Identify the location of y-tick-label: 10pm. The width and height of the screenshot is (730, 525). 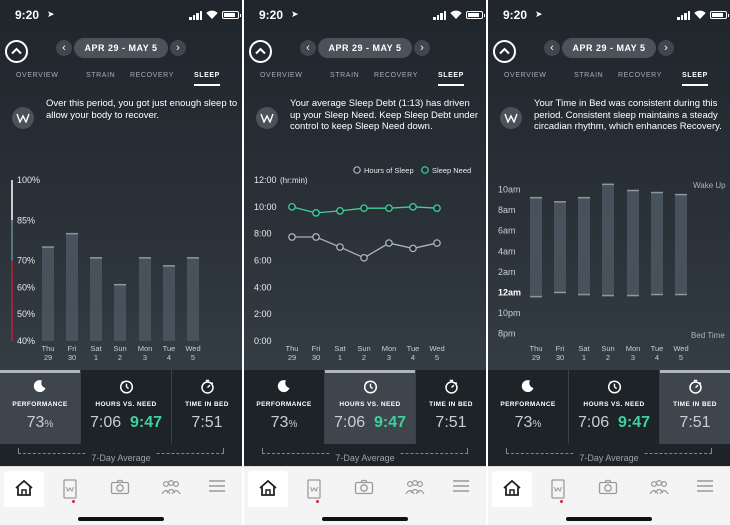
(509, 313).